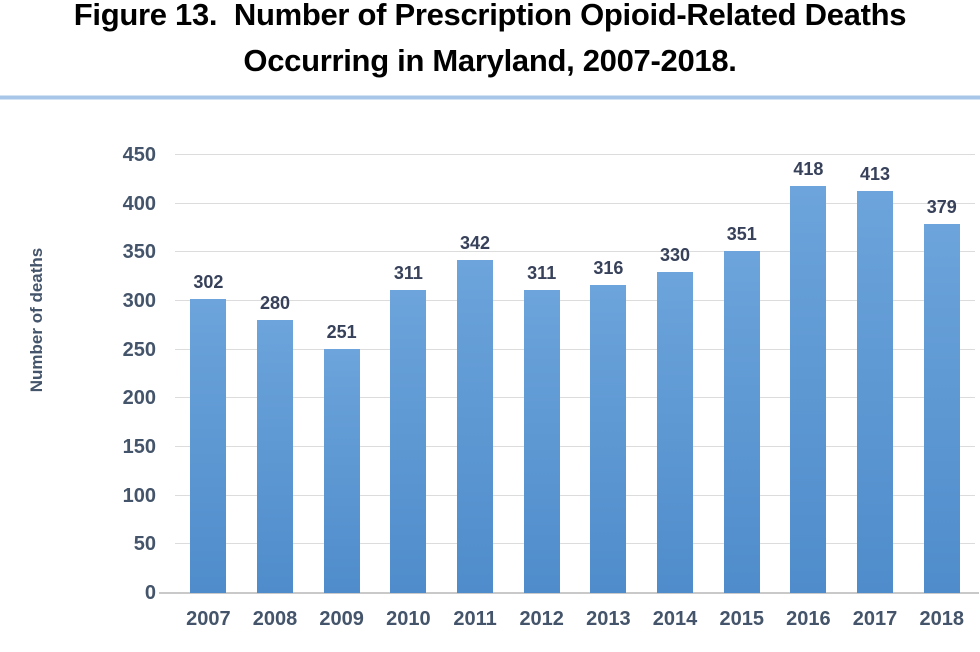 The height and width of the screenshot is (652, 980). I want to click on bar-slot-2008: 280, so click(275, 374).